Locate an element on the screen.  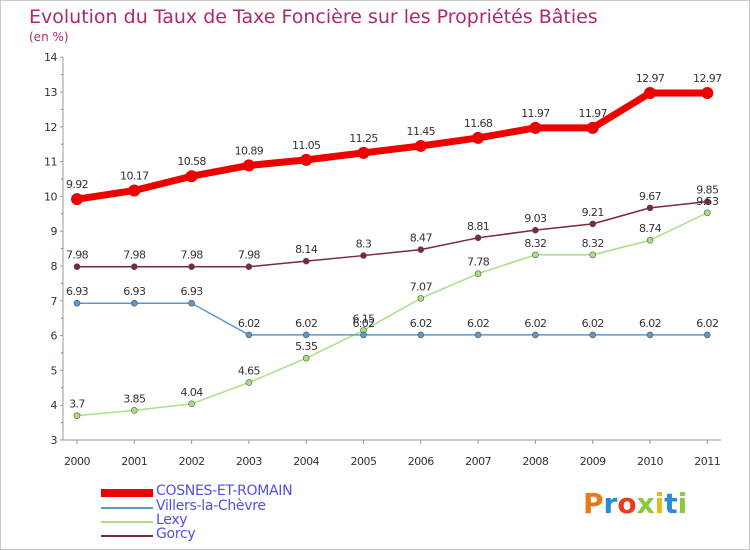
data-label: 11.25 is located at coordinates (363, 138).